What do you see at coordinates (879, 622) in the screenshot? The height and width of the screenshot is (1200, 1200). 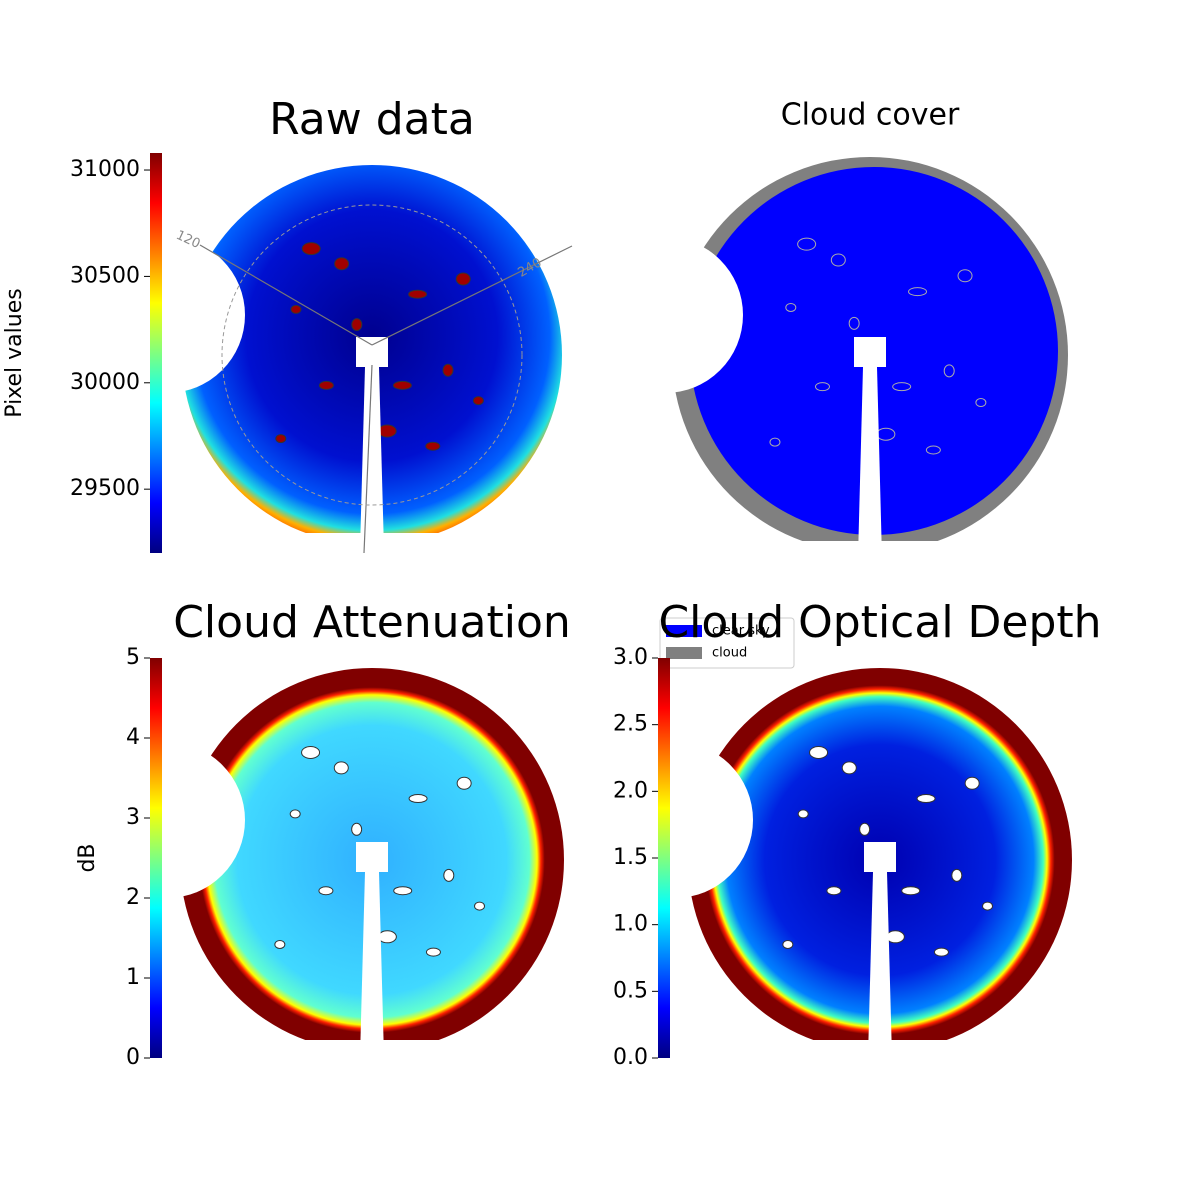 I see `panel-title: Cloud Optical Depth` at bounding box center [879, 622].